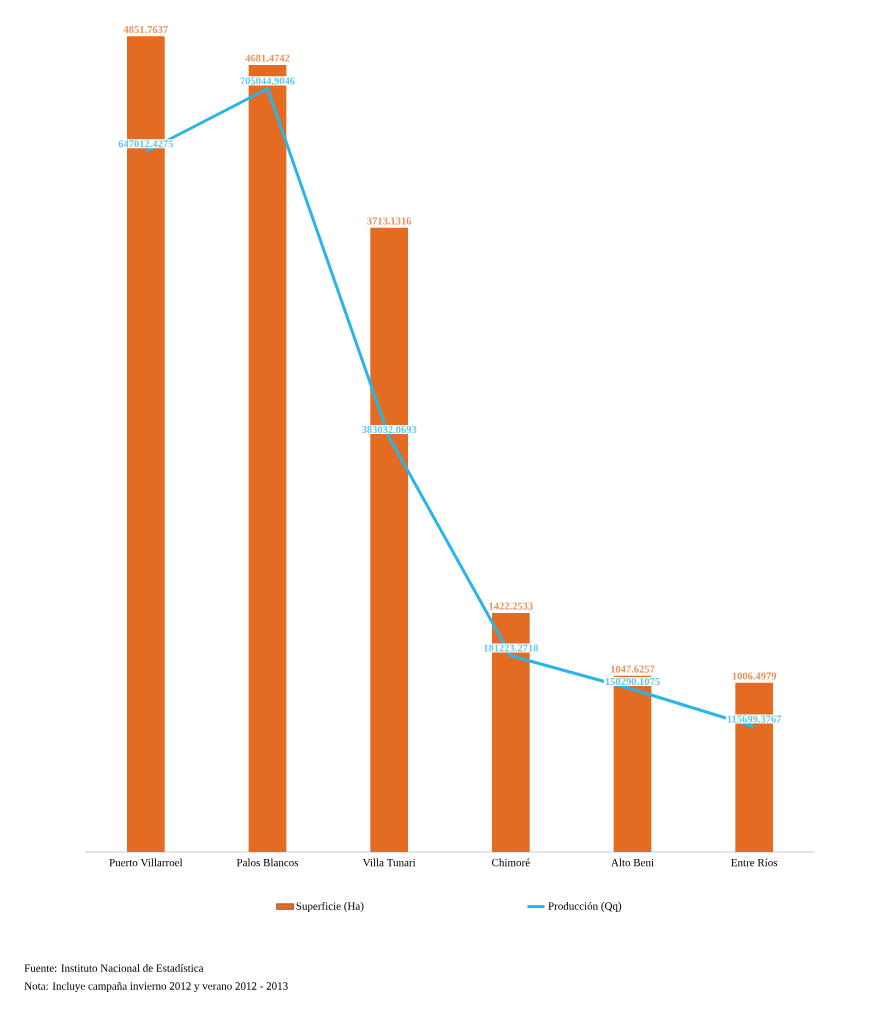 This screenshot has width=884, height=1024. Describe the element at coordinates (145, 29) in the screenshot. I see `data-label: 4851.7637` at that location.